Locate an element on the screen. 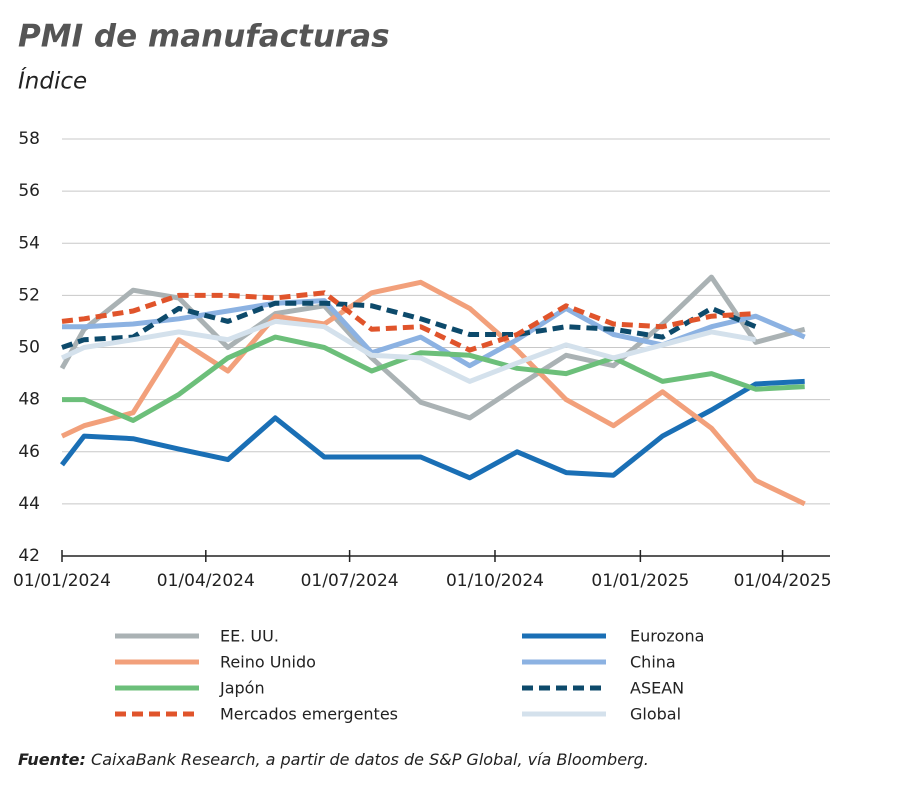 The image size is (900, 792). legend-label: Mercados emergentes is located at coordinates (309, 714).